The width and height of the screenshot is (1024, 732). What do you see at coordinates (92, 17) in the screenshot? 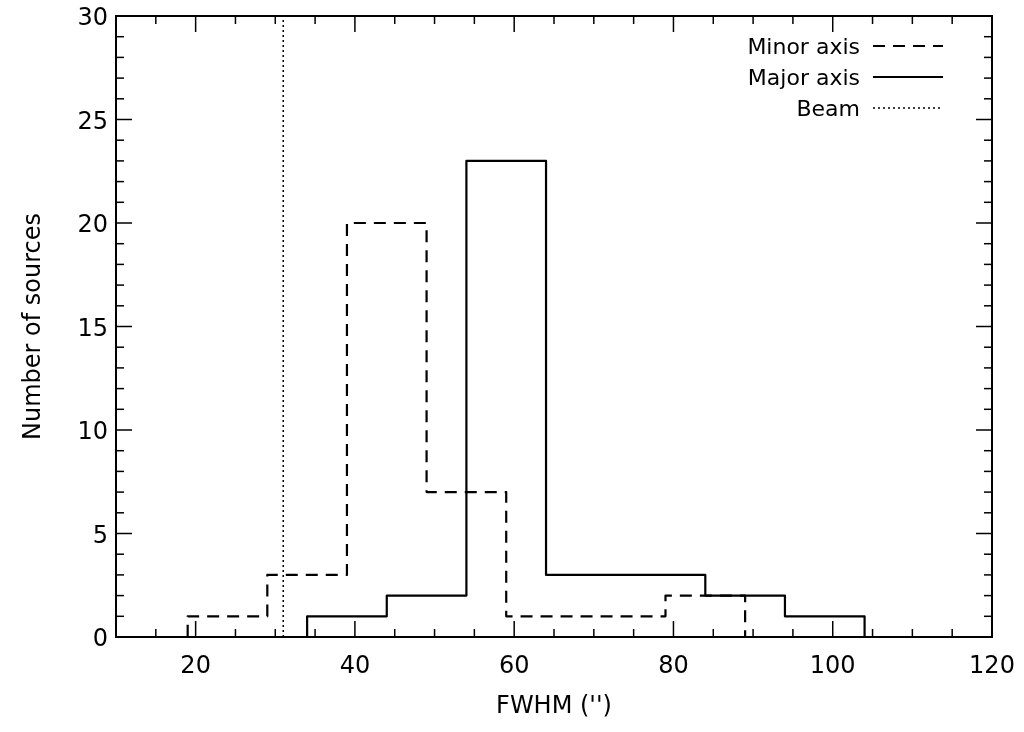
I see `y-tick-label: 30` at bounding box center [92, 17].